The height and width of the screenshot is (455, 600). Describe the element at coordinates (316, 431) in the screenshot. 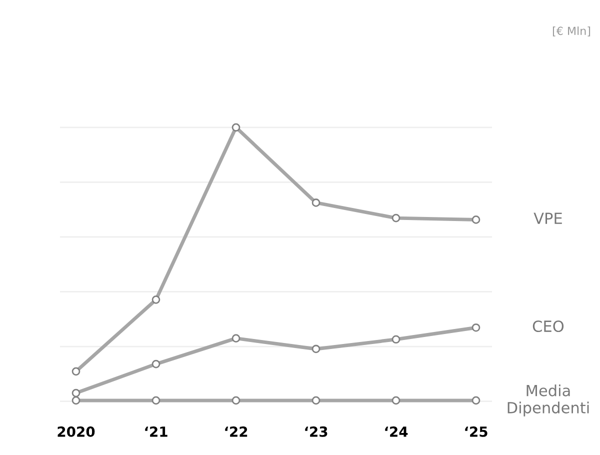

I see `x-tick-label: ‘23` at that location.